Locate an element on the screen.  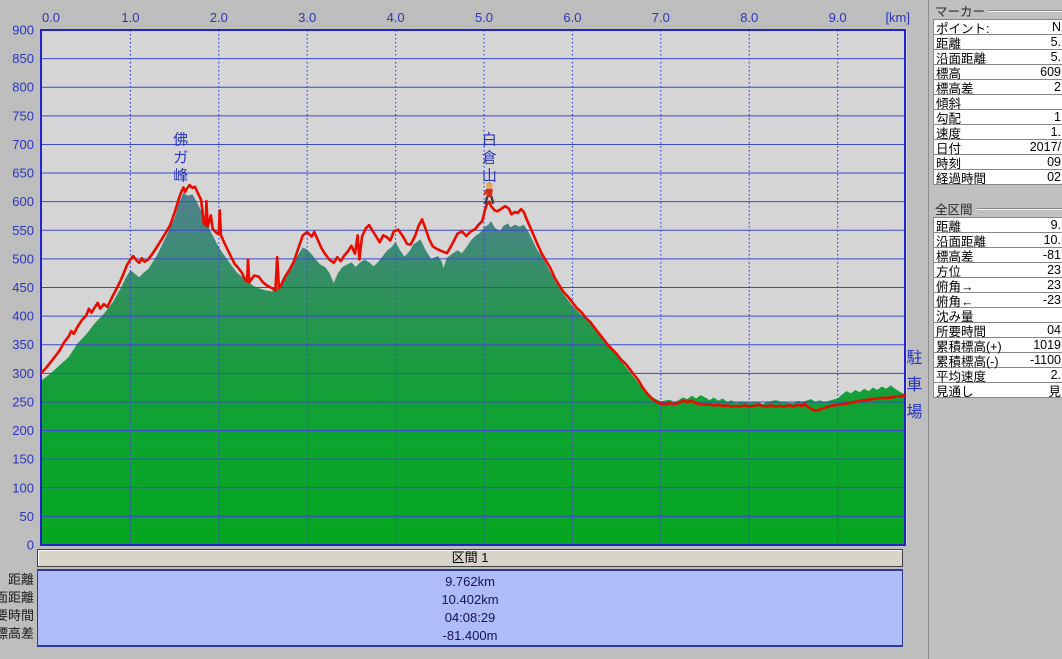
svg-text: 400 is located at coordinates (23, 316).